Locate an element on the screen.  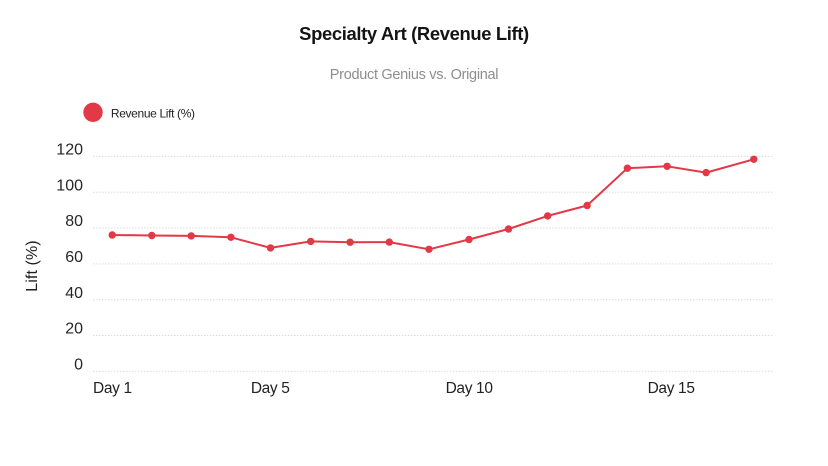
svg-text: Day 10 is located at coordinates (470, 388).